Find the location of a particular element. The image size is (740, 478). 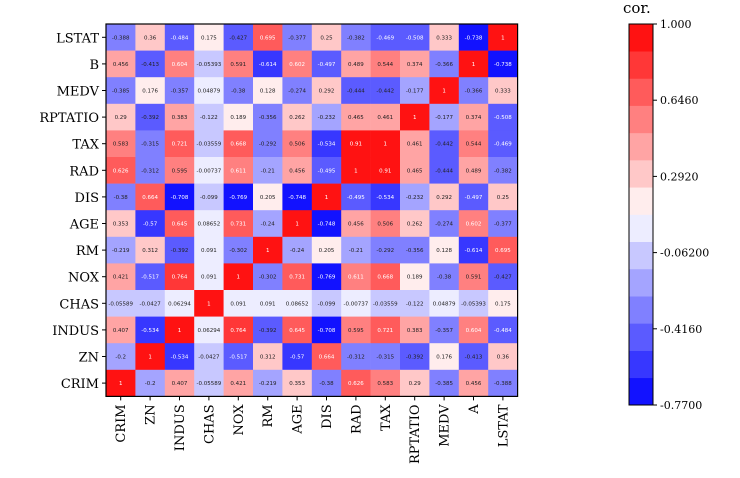

heatmap-cell-value: -0.356 is located at coordinates (268, 118).